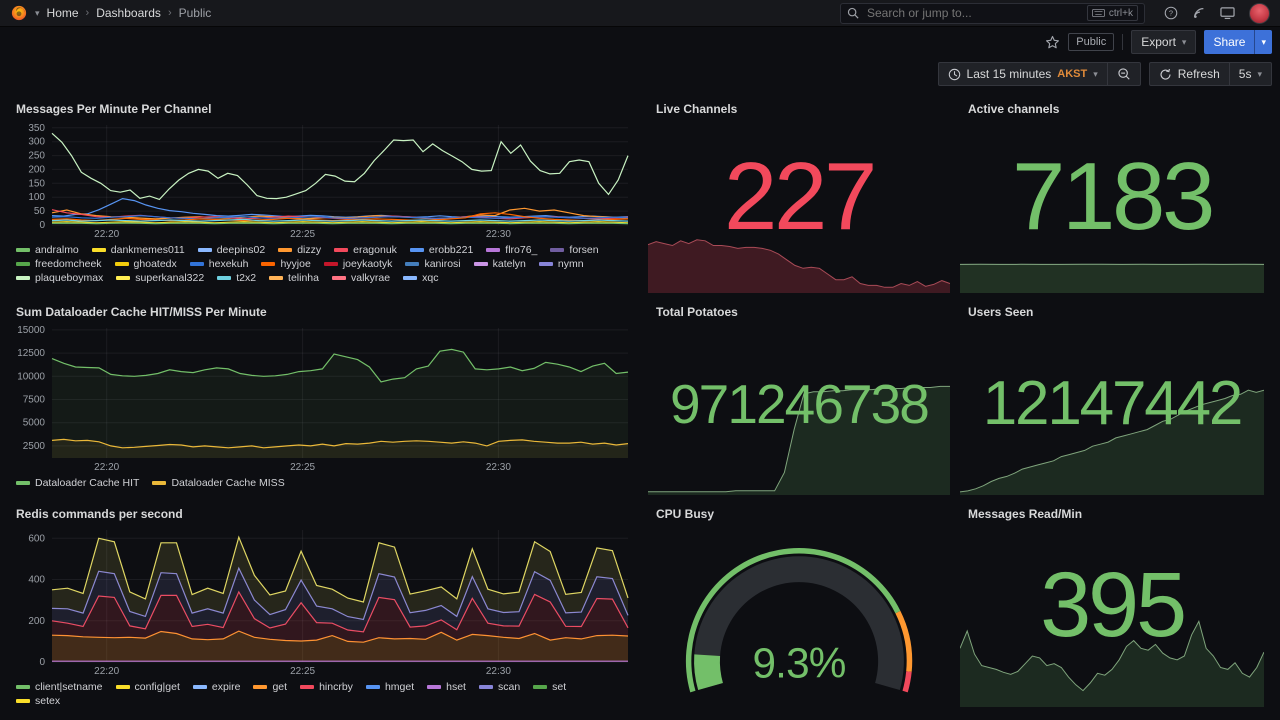  I want to click on legend-item: superkanal322, so click(160, 278).